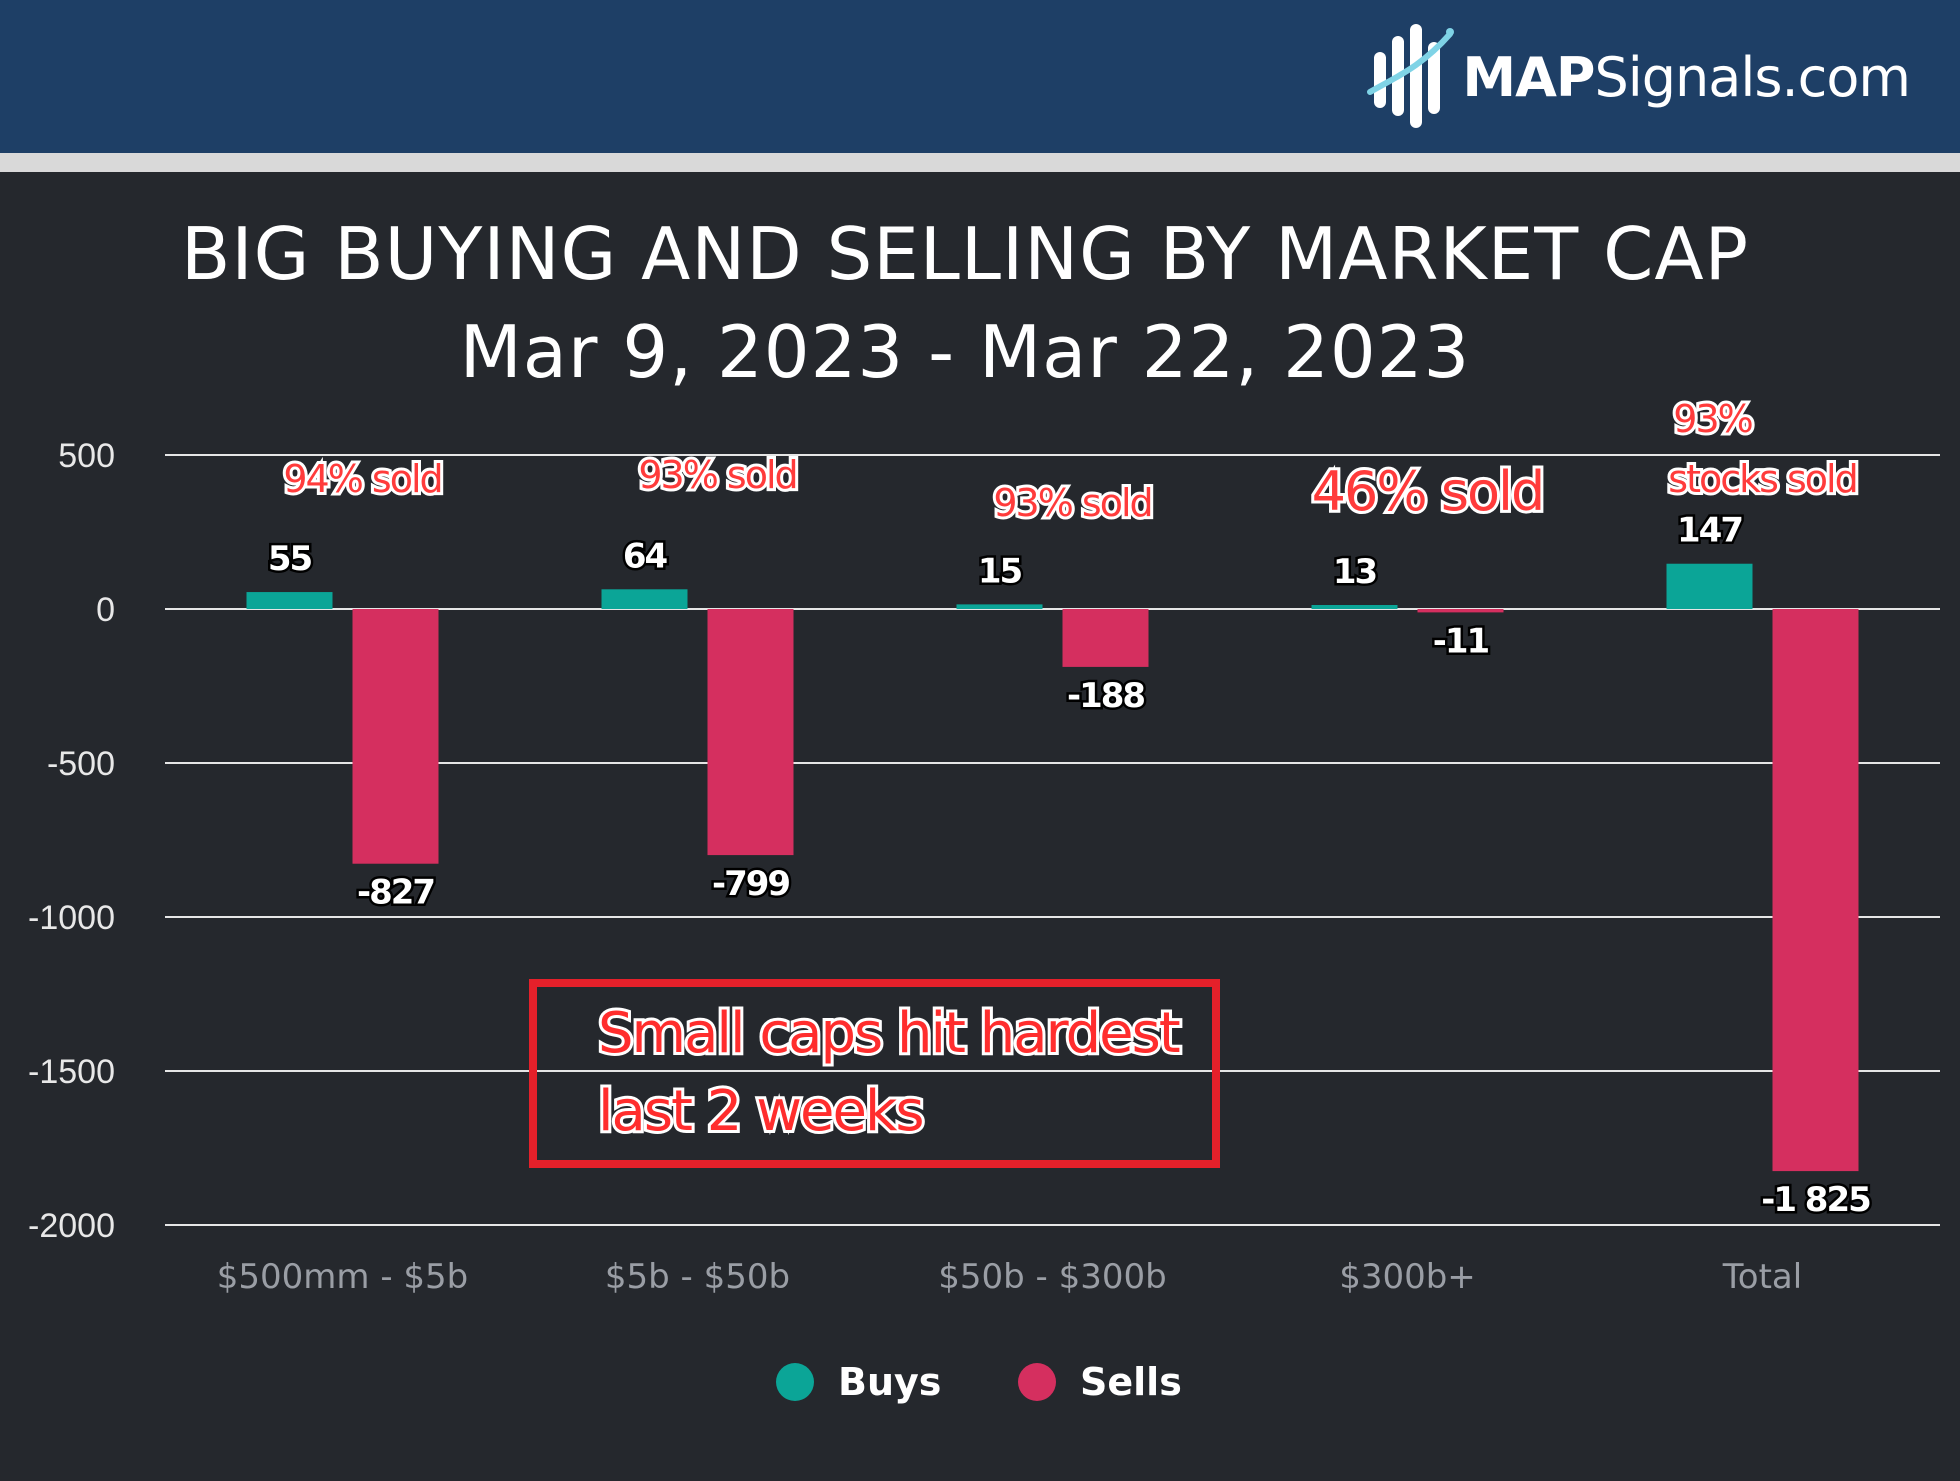 The height and width of the screenshot is (1481, 1960). Describe the element at coordinates (1105, 696) in the screenshot. I see `data-label: -188` at that location.